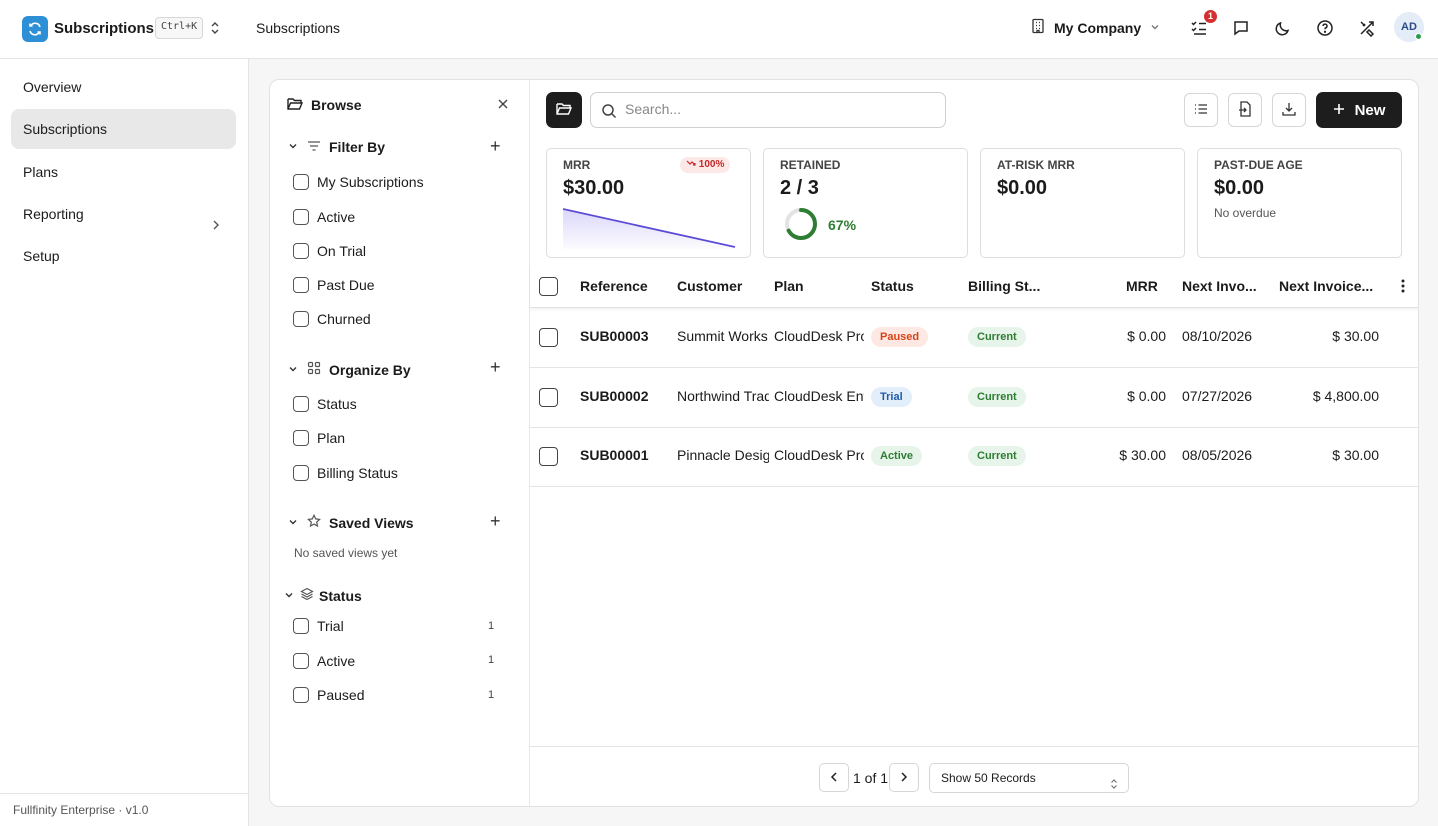  What do you see at coordinates (325, 404) in the screenshot?
I see `organize-option: Status` at bounding box center [325, 404].